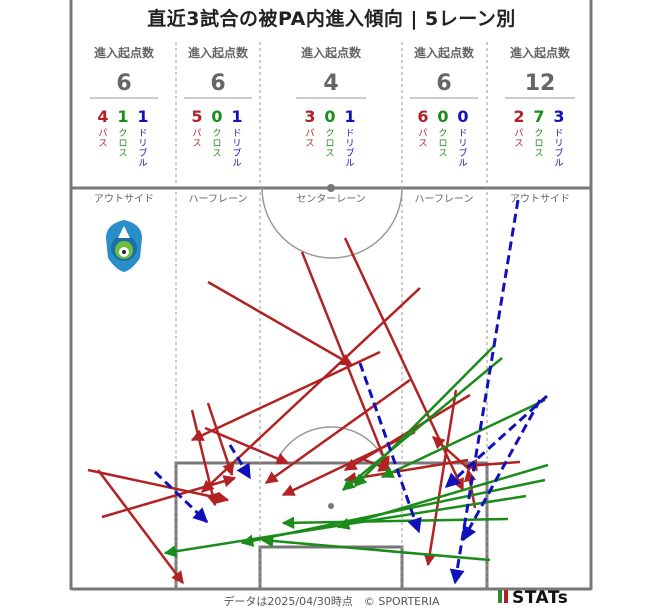  What do you see at coordinates (331, 568) in the screenshot?
I see `goal-area` at bounding box center [331, 568].